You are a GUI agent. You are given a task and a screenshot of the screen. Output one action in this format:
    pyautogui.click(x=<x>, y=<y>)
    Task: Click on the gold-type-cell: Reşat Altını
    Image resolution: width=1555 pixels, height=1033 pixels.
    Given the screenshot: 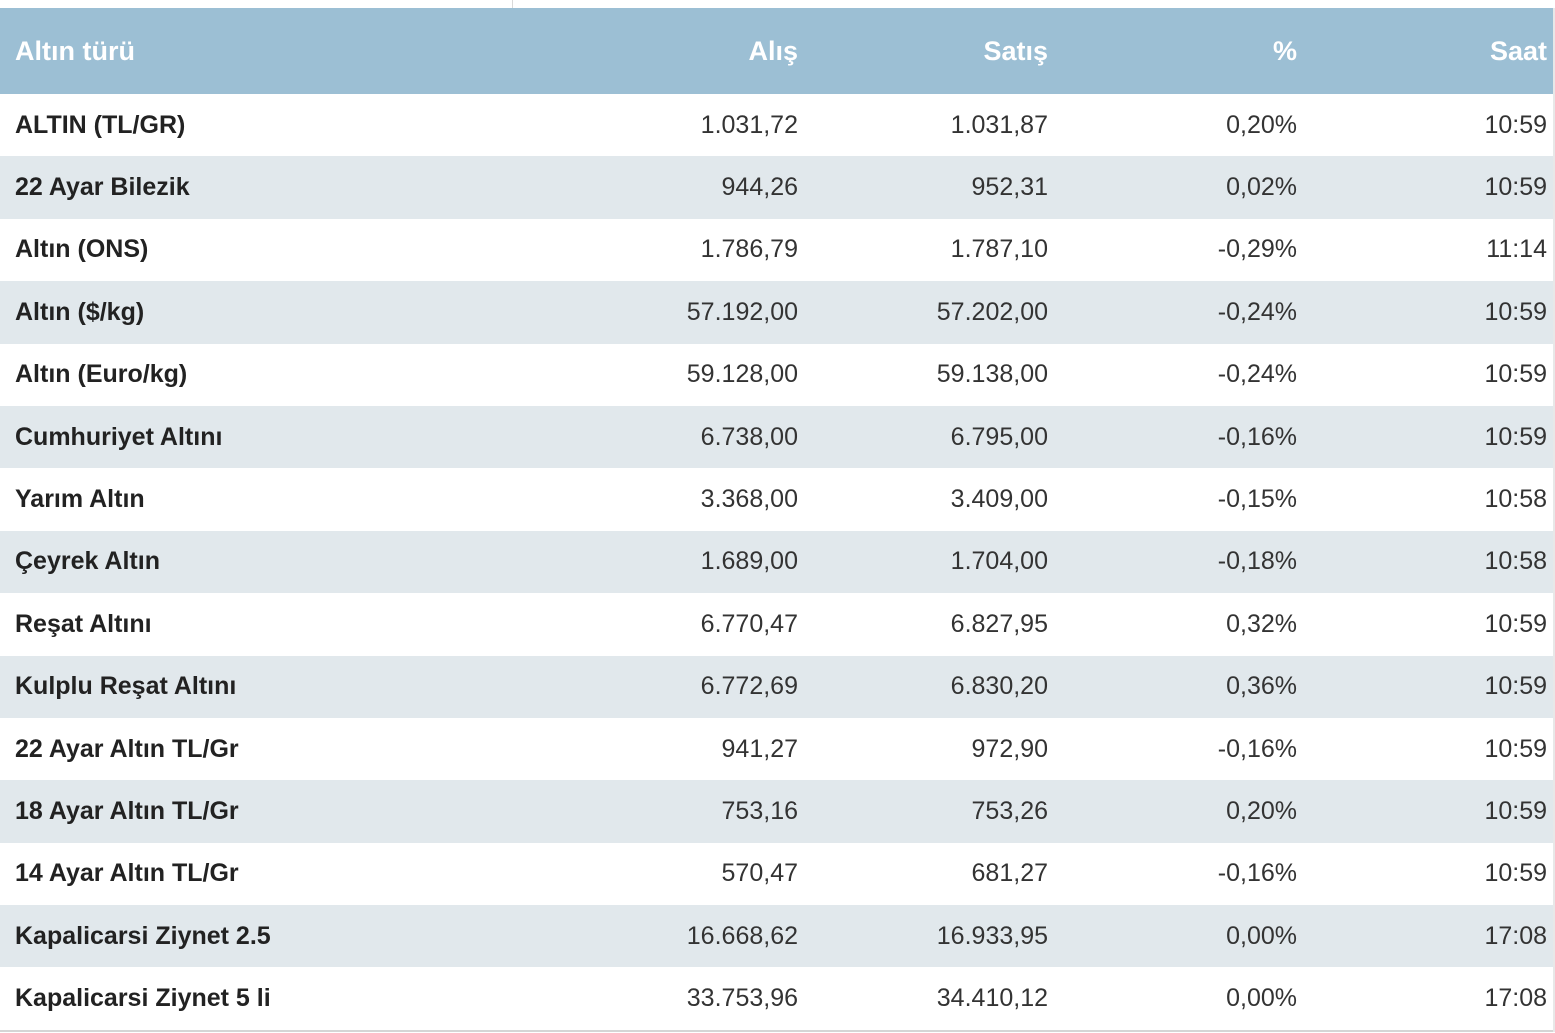 What is the action you would take?
    pyautogui.click(x=83, y=623)
    